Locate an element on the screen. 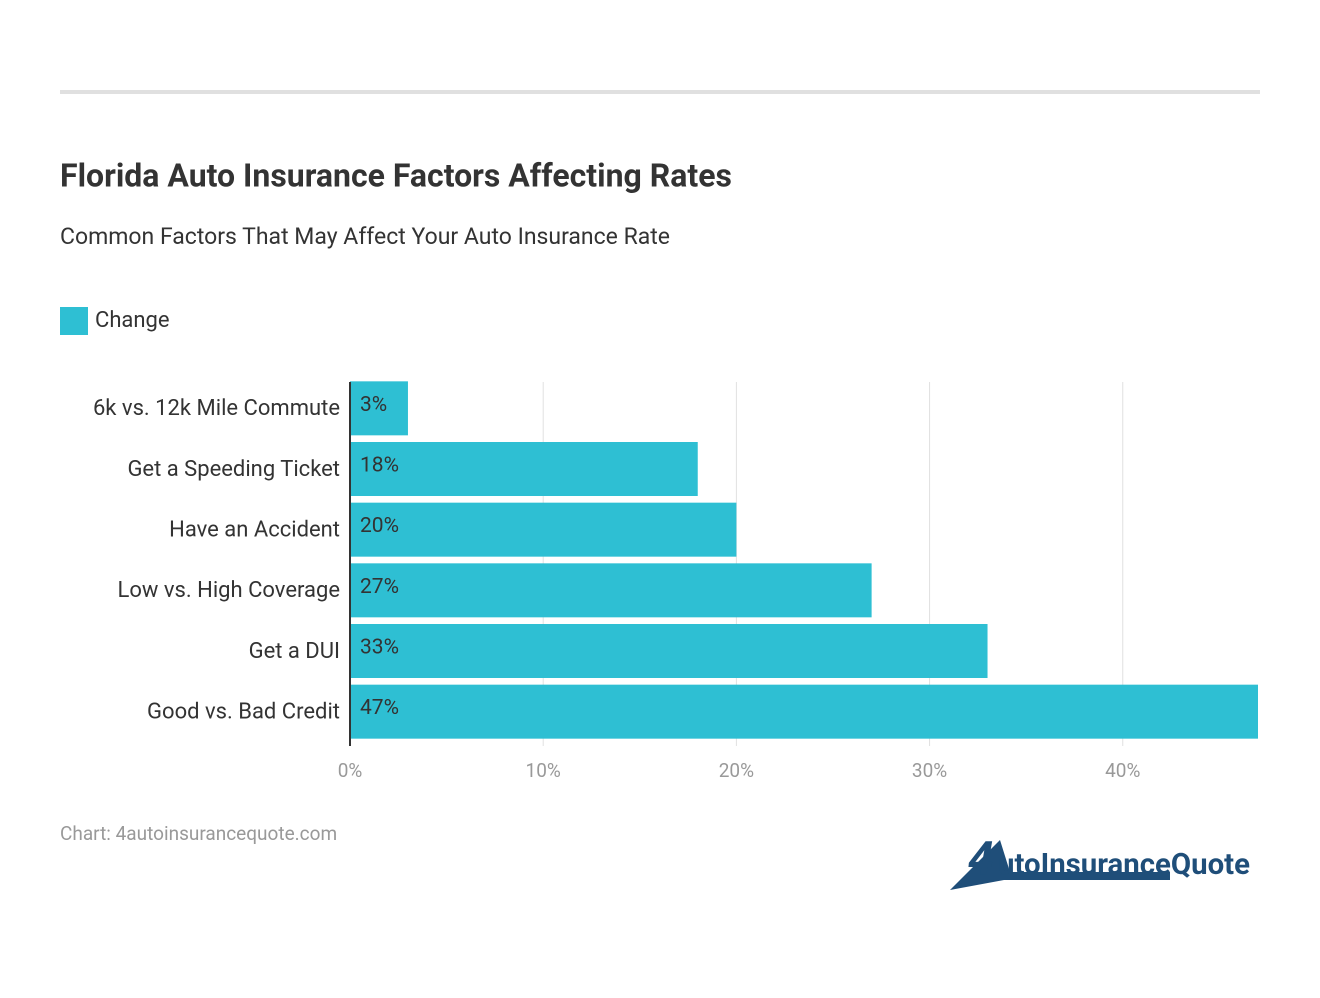 This screenshot has height=998, width=1320. x-tick-label: 10% is located at coordinates (543, 770).